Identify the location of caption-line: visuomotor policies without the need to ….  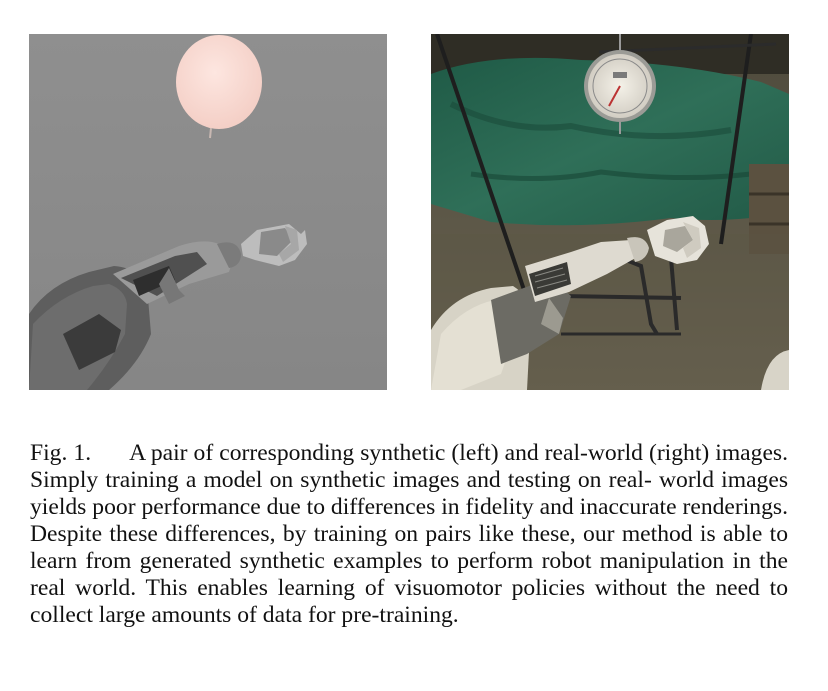
(409, 601).